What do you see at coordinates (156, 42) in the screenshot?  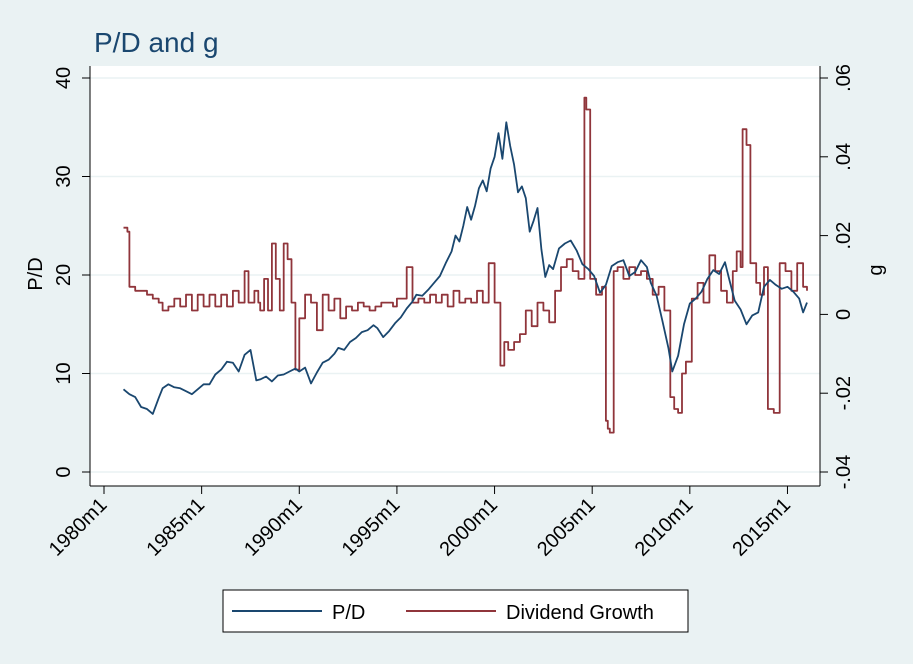 I see `chart-title: P/D and g` at bounding box center [156, 42].